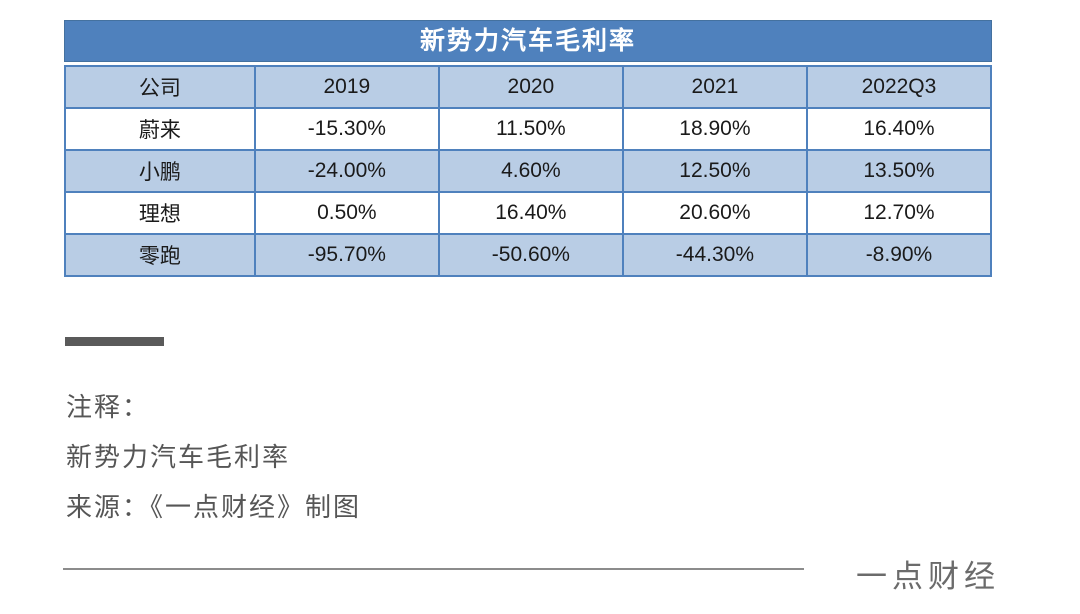 The image size is (1080, 614). Describe the element at coordinates (214, 507) in the screenshot. I see `notes-line-source: 来源：《一点财经》制图` at that location.